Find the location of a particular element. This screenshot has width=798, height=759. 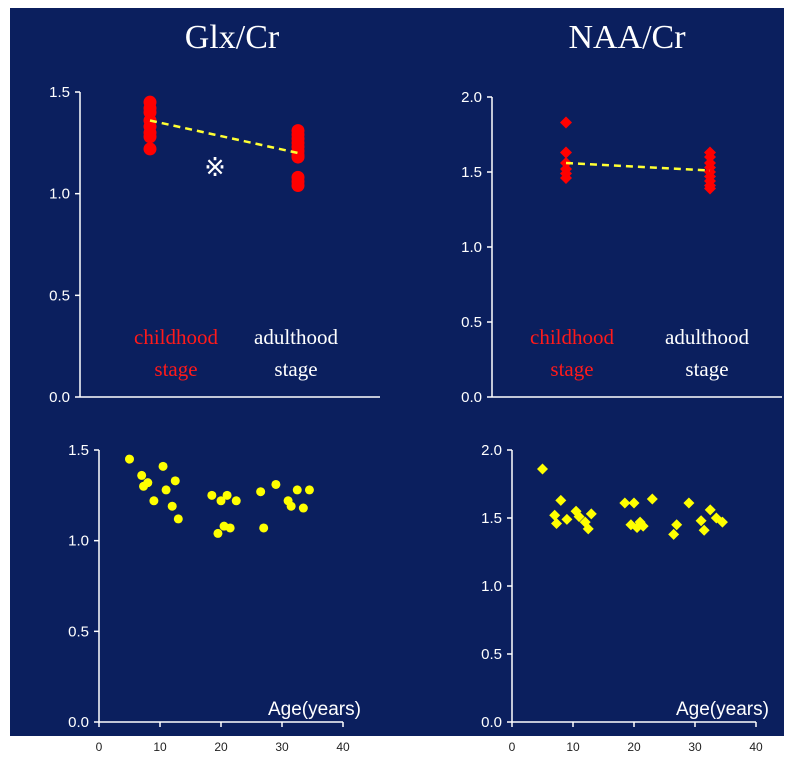

naa-stage-y-tick-label: 0.5 is located at coordinates (471, 322).